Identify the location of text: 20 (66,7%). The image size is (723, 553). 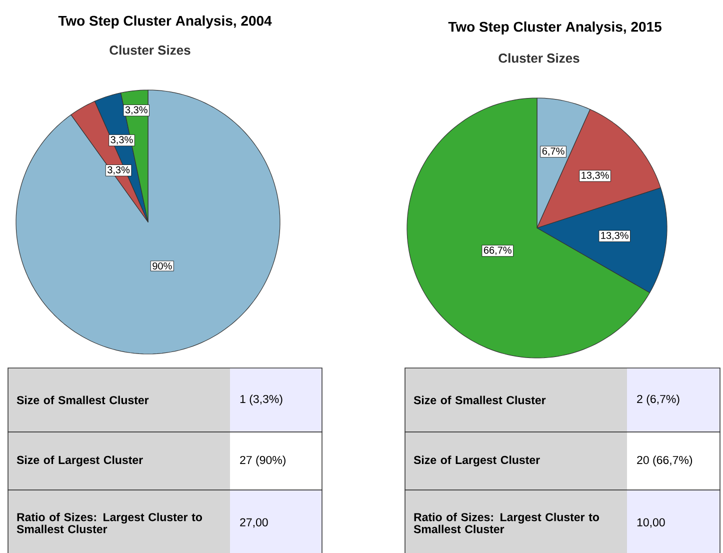
(664, 461).